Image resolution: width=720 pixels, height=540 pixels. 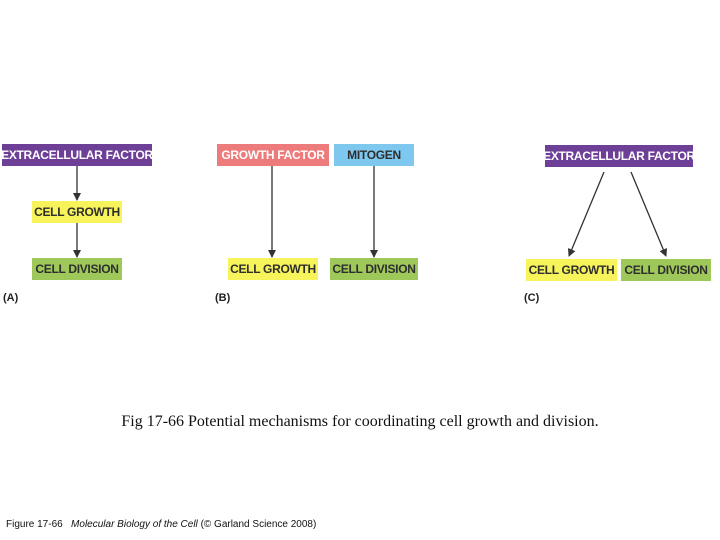 I want to click on credit-book-title: Molecular Biology of the Cell, so click(x=134, y=524).